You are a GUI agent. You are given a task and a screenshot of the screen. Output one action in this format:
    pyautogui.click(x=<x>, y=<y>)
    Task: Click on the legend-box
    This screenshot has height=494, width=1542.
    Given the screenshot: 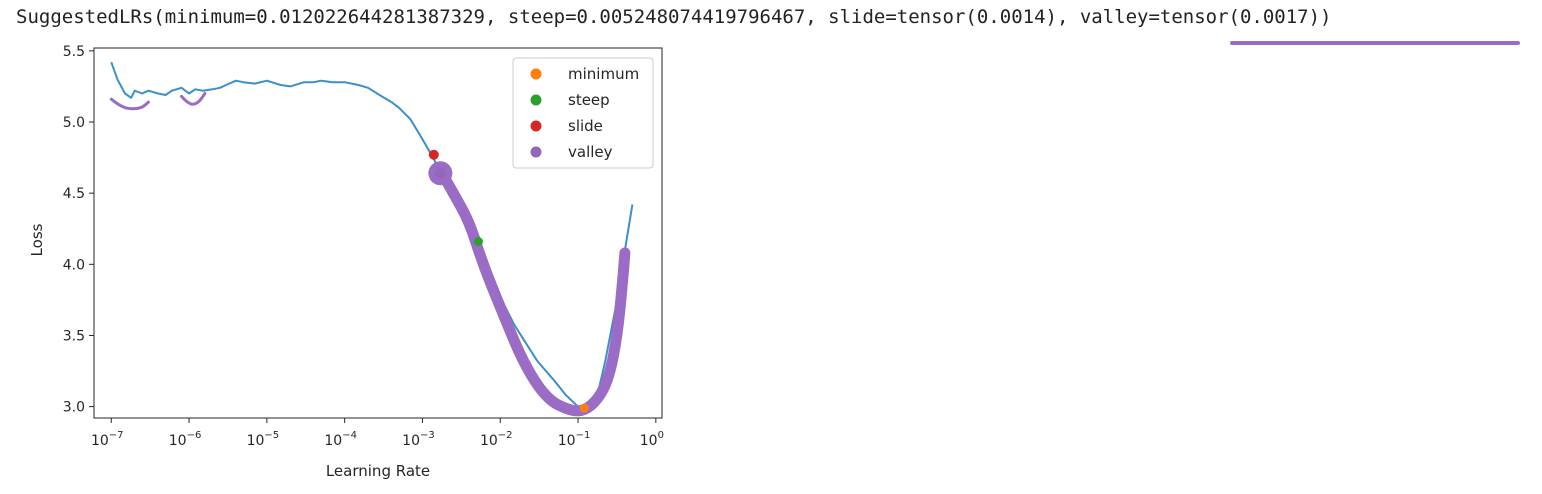 What is the action you would take?
    pyautogui.click(x=583, y=113)
    